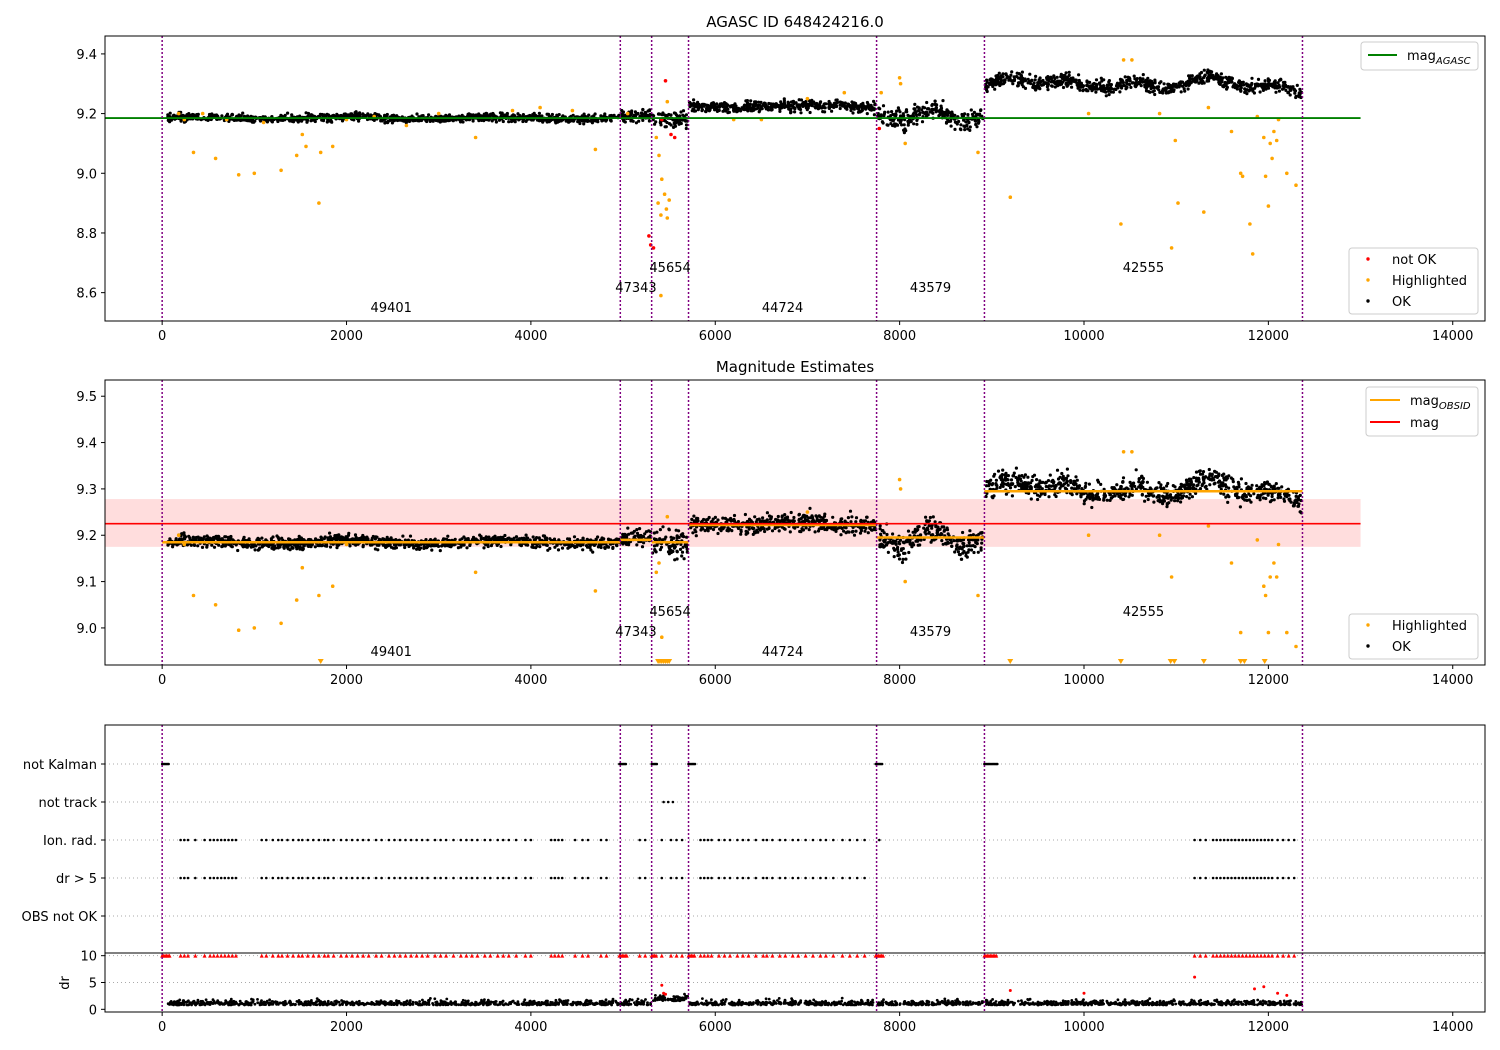 Image resolution: width=1500 pixels, height=1050 pixels. Describe the element at coordinates (930, 288) in the screenshot. I see `obsid-label: 43579` at that location.